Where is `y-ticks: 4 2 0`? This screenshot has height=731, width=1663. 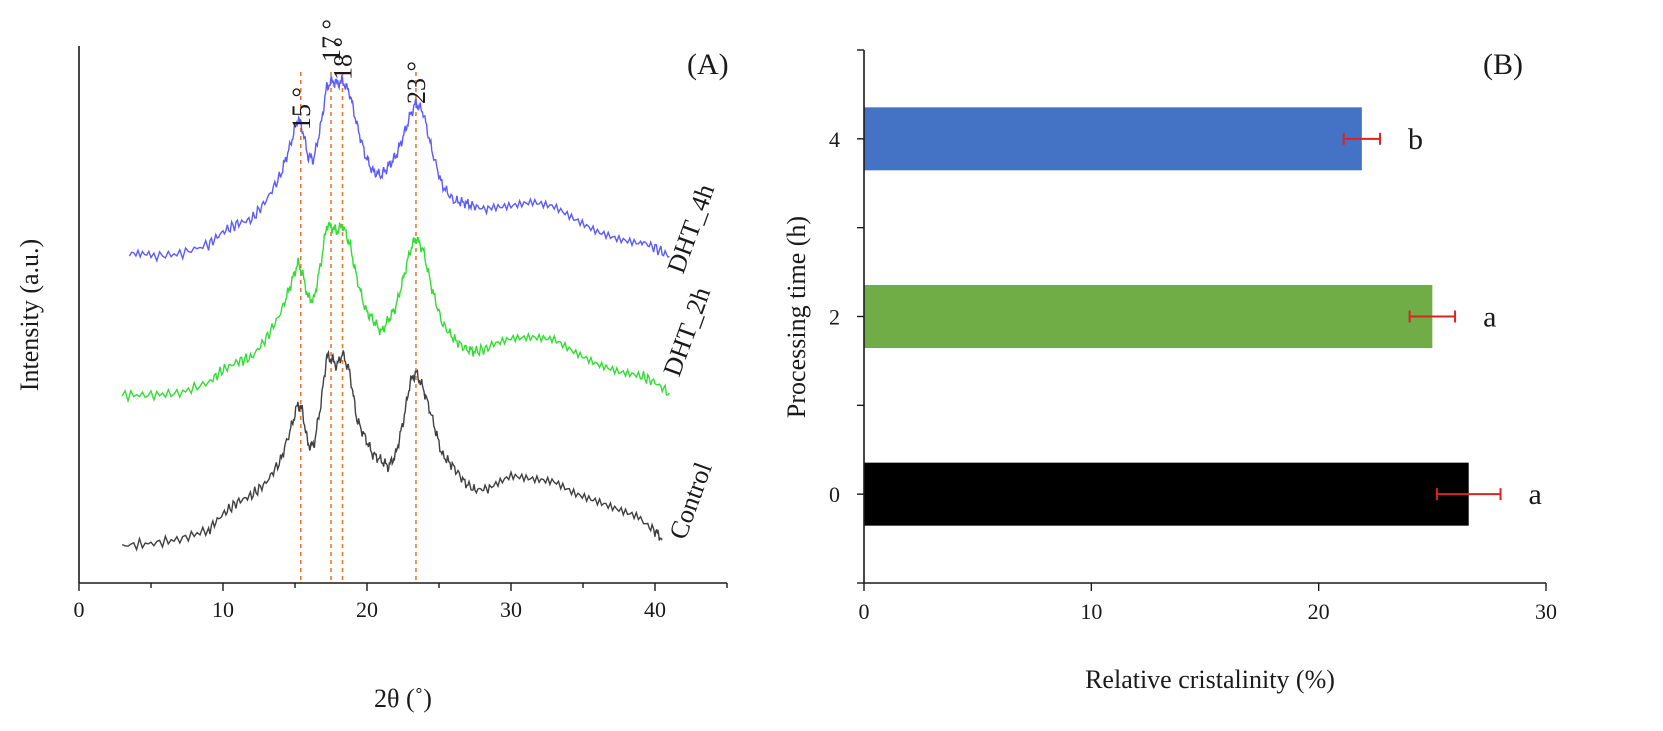 y-ticks: 4 2 0 is located at coordinates (846, 316).